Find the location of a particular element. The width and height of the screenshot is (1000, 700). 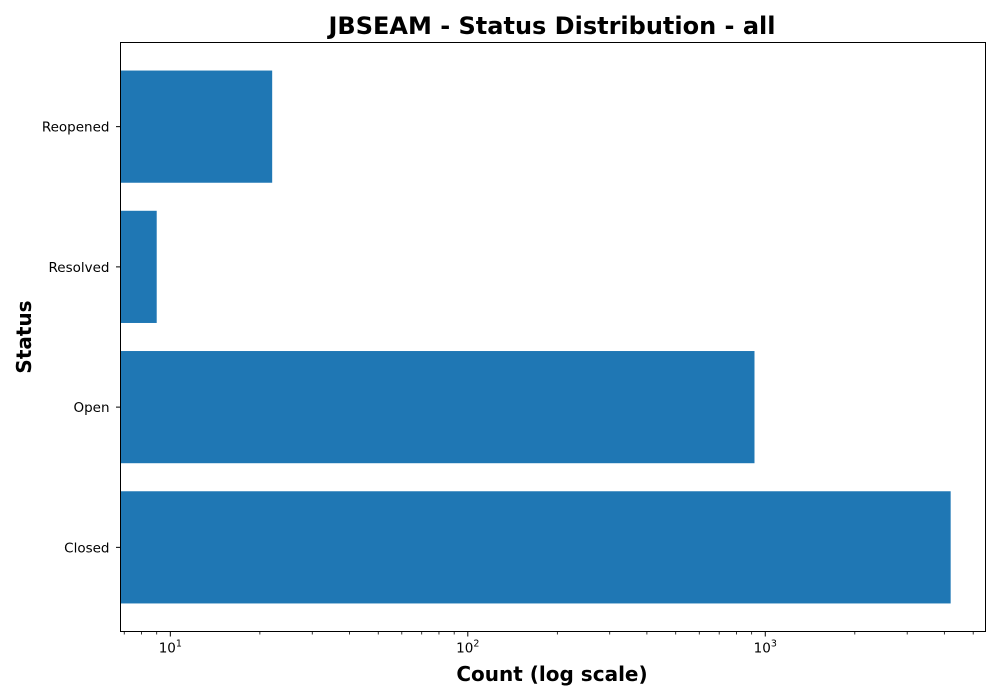

y-tick-label: Reopened is located at coordinates (76, 128).